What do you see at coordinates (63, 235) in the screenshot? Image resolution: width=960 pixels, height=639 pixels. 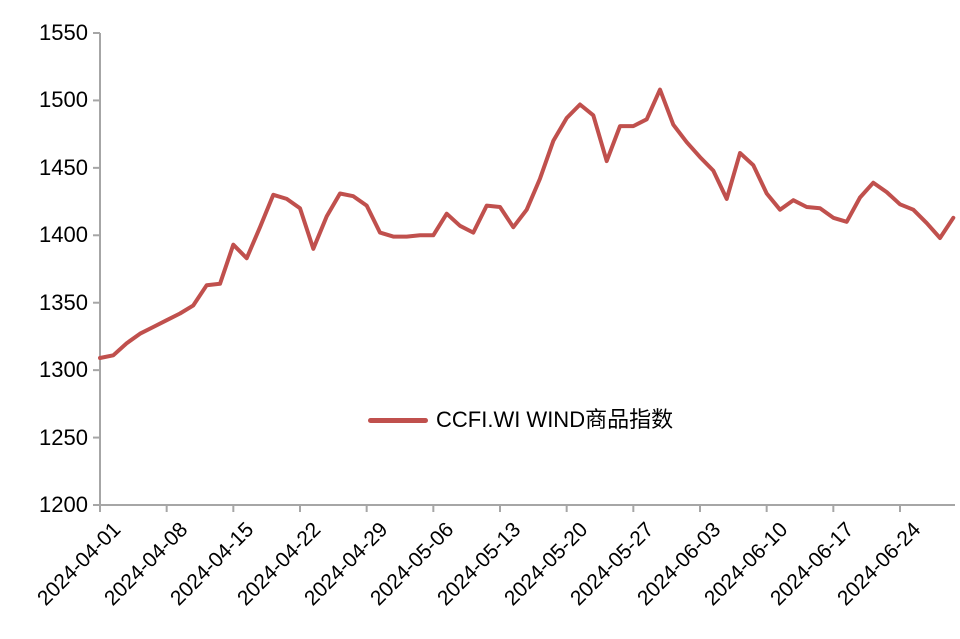 I see `y-tick-label: 1400` at bounding box center [63, 235].